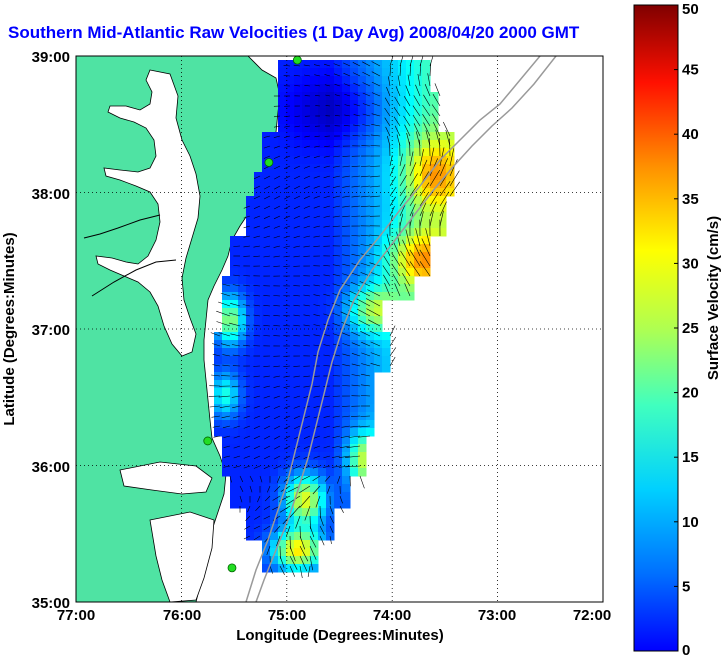 Image resolution: width=724 pixels, height=659 pixels. What do you see at coordinates (51, 57) in the screenshot?
I see `y-tick-label: 39:00` at bounding box center [51, 57].